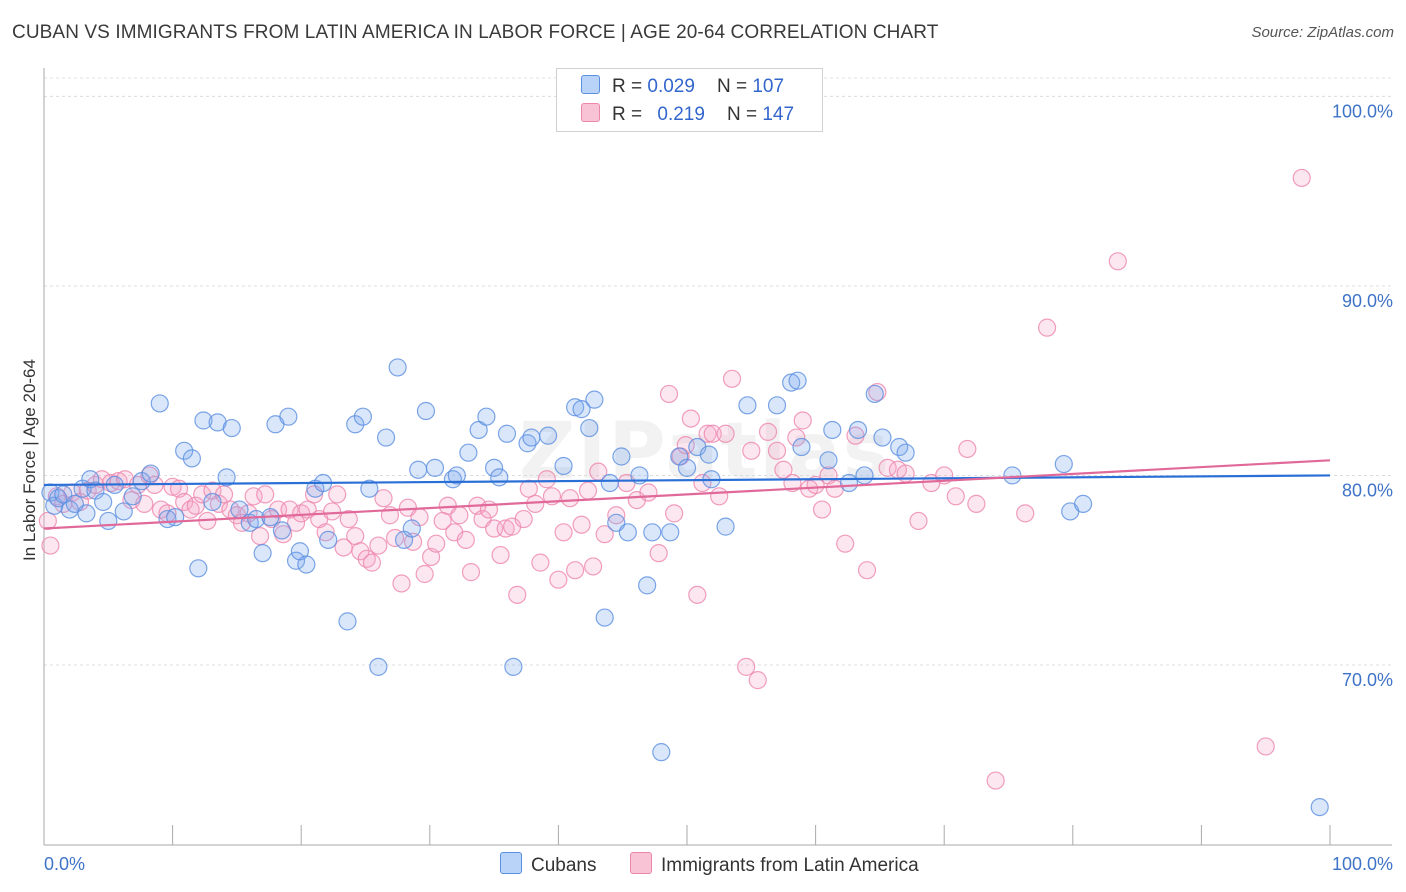  Describe the element at coordinates (671, 86) in the screenshot. I see `legend-r-value: 0.029` at that location.